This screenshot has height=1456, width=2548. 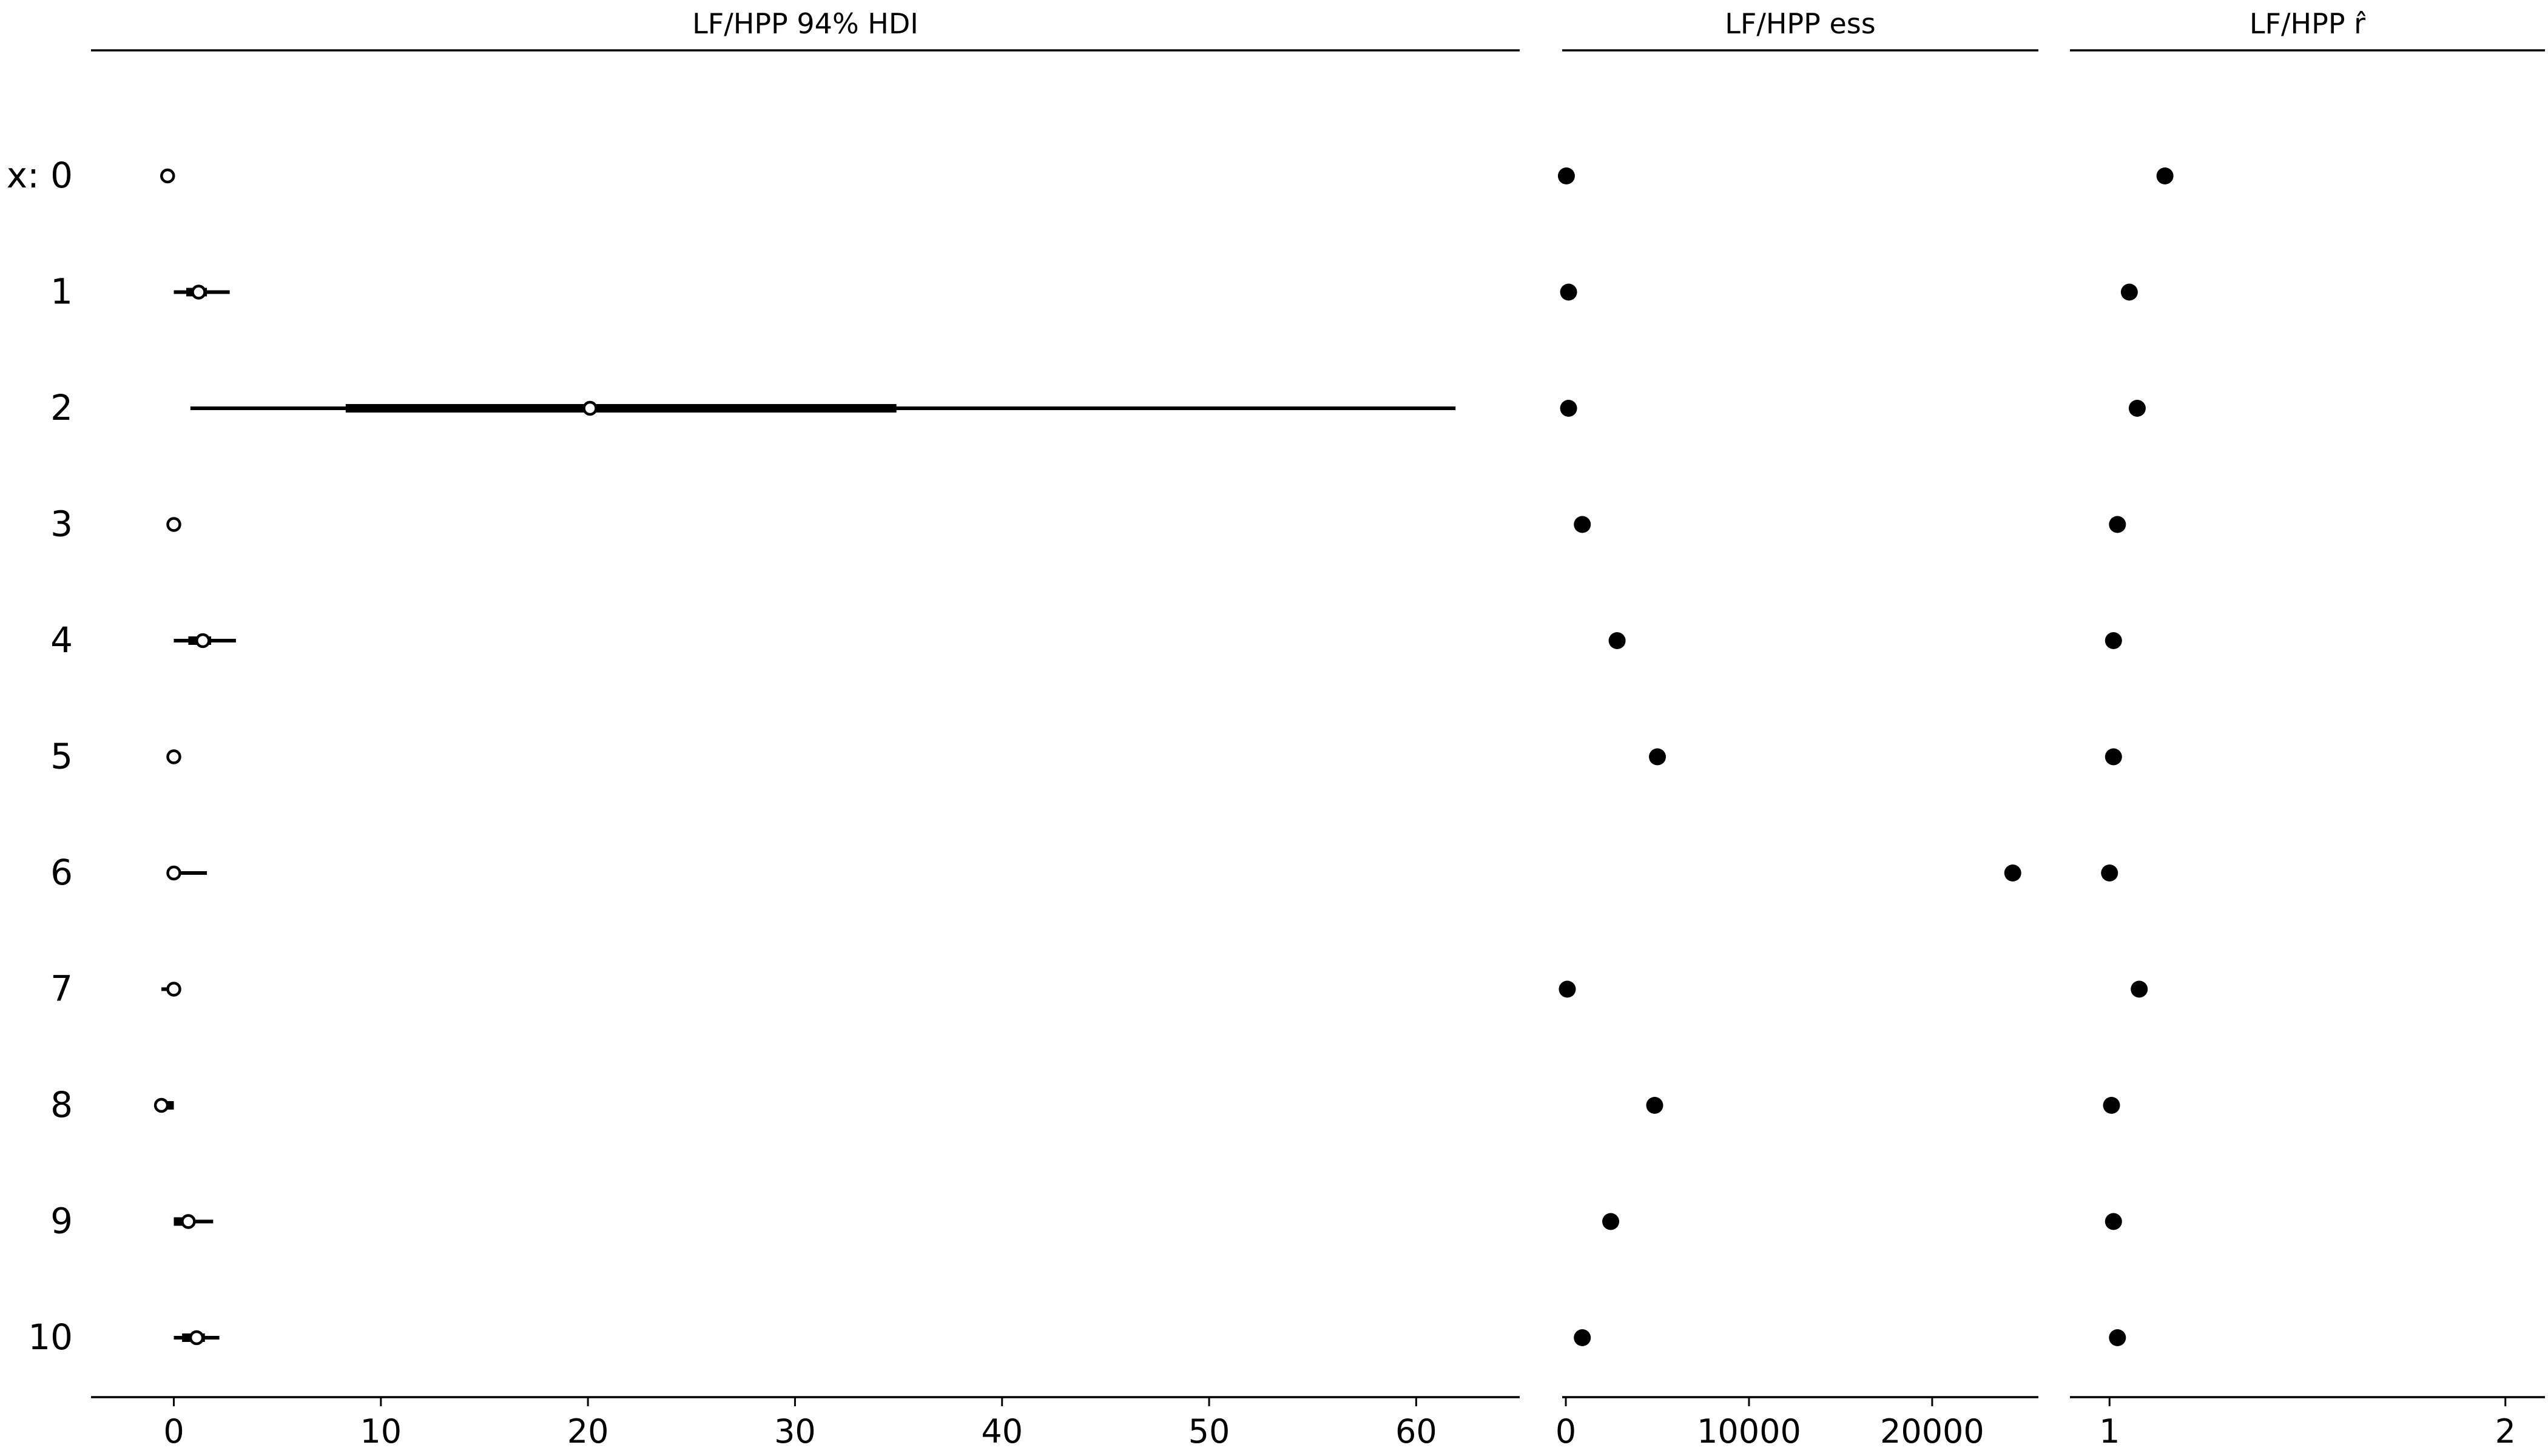 What do you see at coordinates (61, 756) in the screenshot?
I see `row-label: 5` at bounding box center [61, 756].